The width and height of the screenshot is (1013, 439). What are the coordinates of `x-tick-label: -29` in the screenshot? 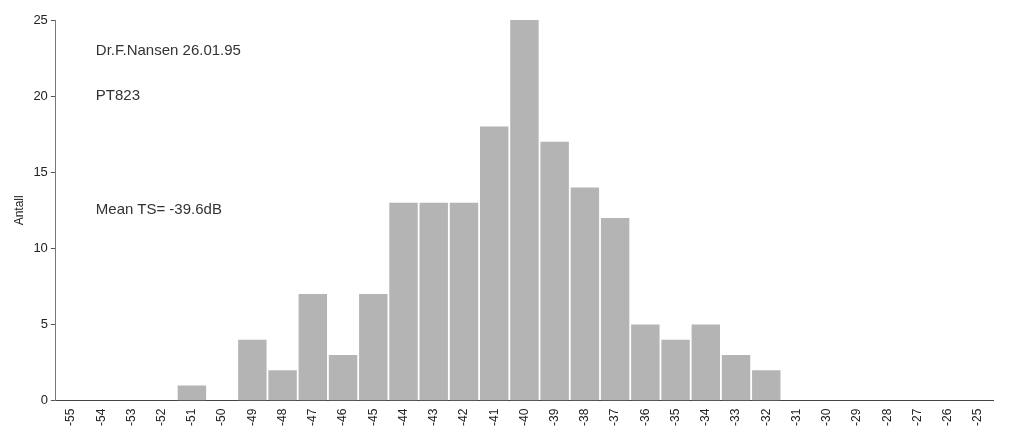 It's located at (856, 417).